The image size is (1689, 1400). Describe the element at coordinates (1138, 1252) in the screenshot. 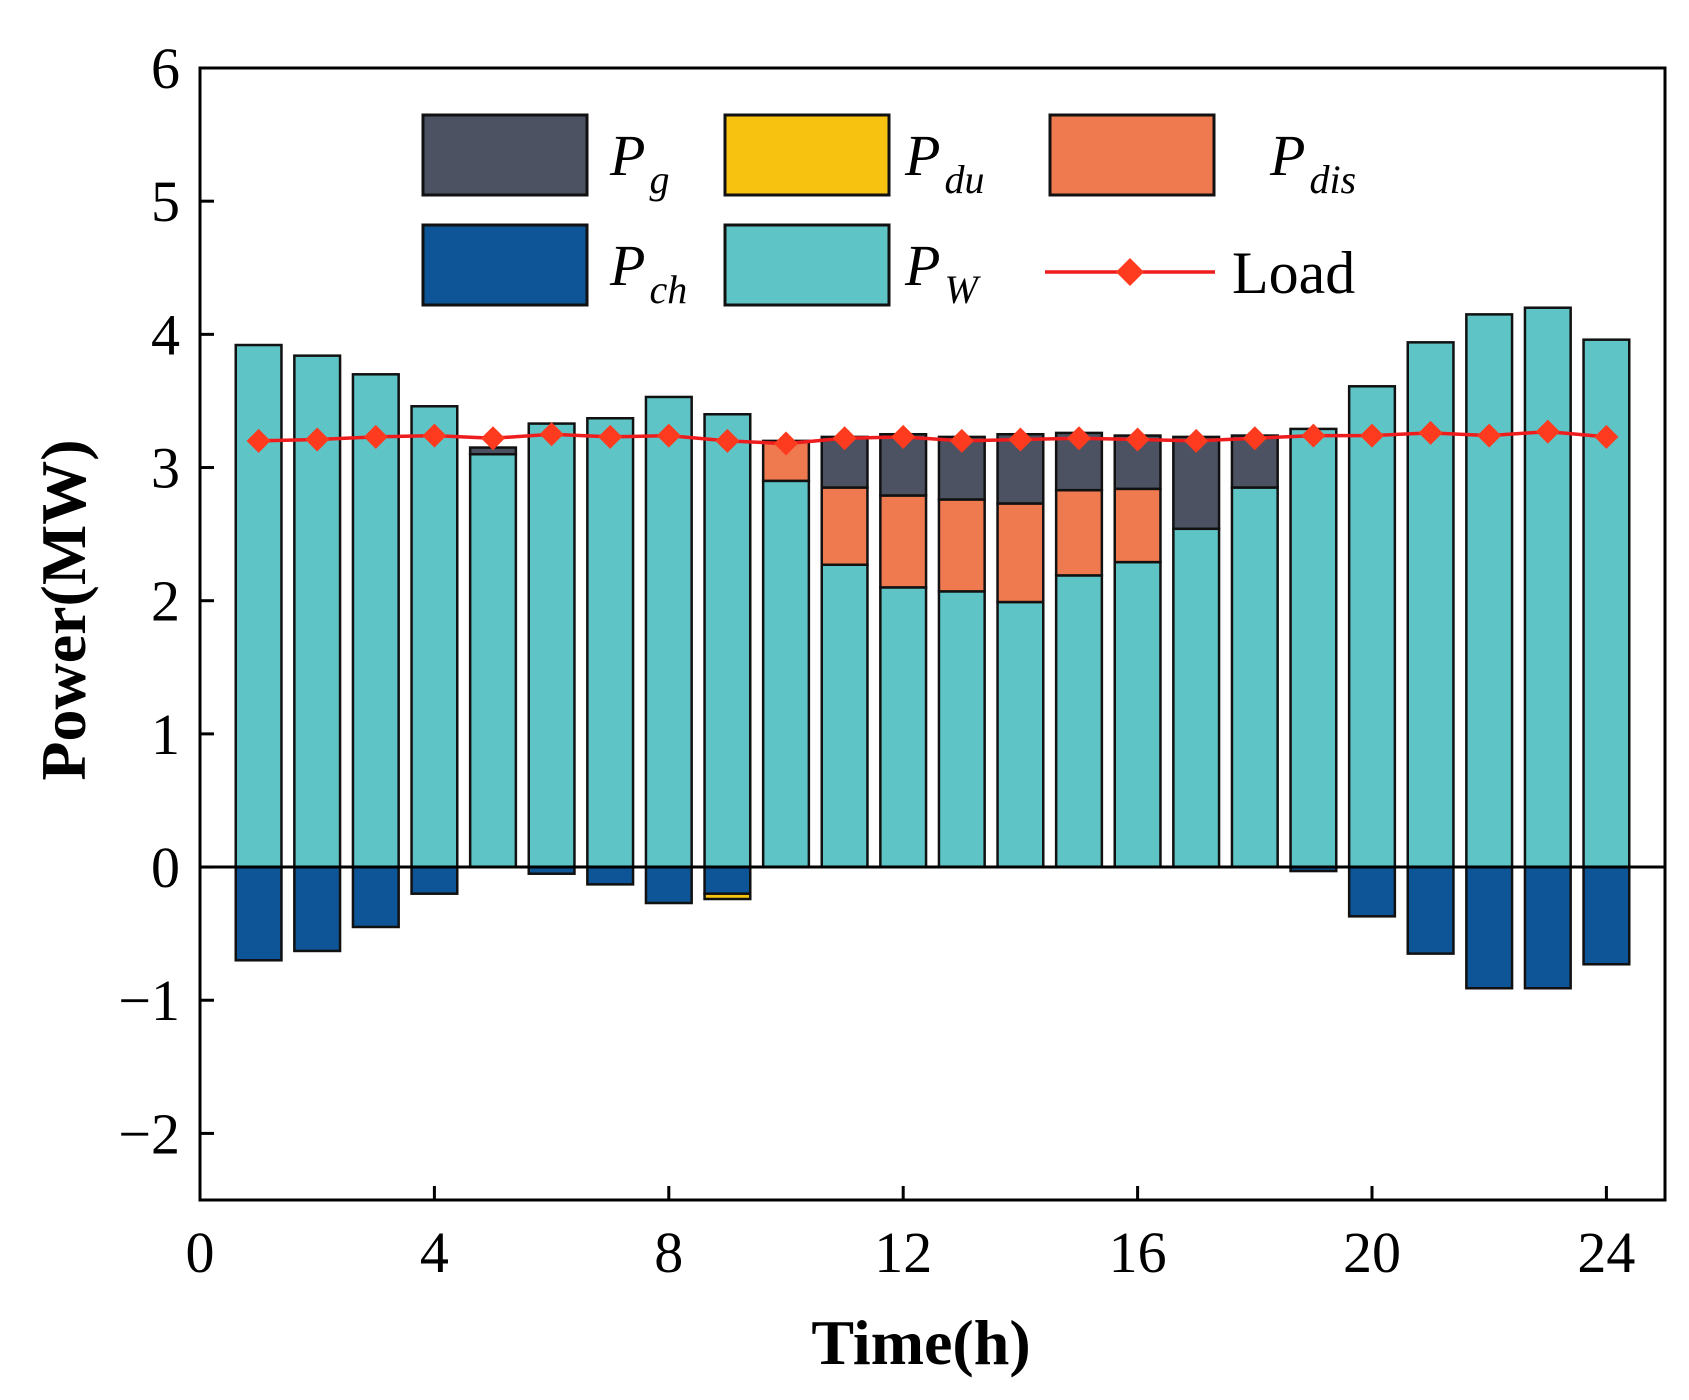

I see `x-tick-label-16: 16` at that location.